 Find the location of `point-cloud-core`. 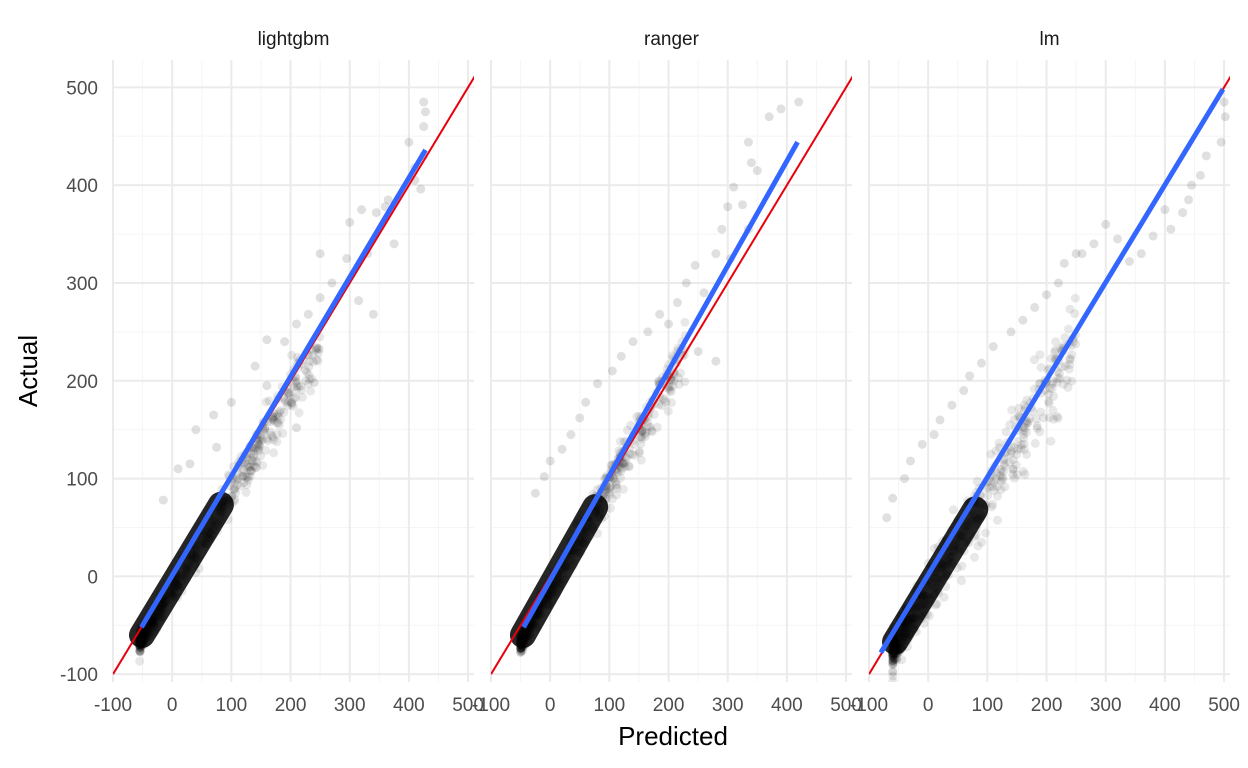

point-cloud-core is located at coordinates (181, 570).